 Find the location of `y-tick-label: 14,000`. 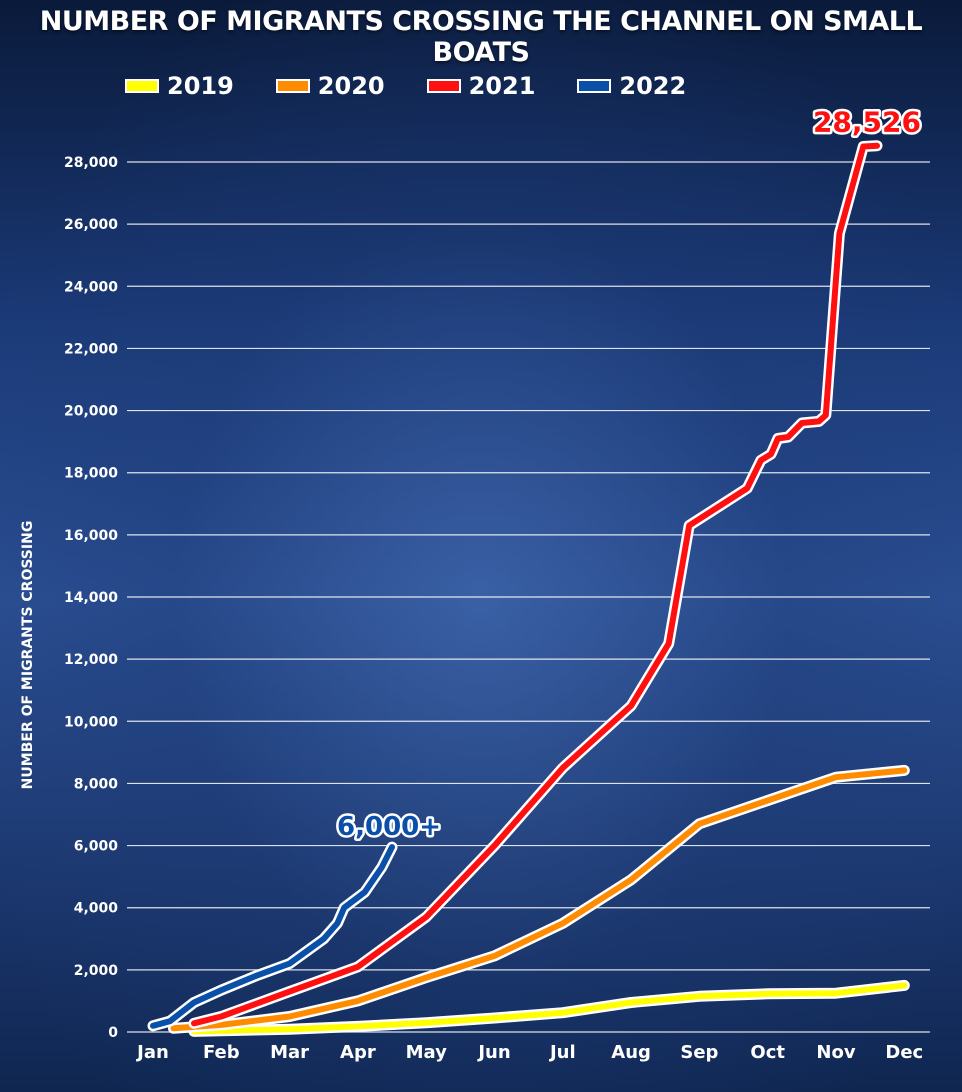

y-tick-label: 14,000 is located at coordinates (91, 598).